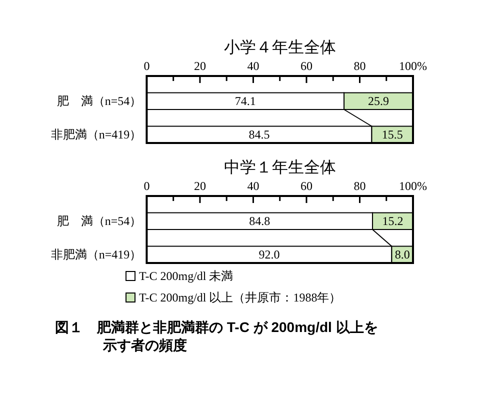 The height and width of the screenshot is (408, 482). Describe the element at coordinates (392, 135) in the screenshot. I see `data-label: 15.5` at that location.